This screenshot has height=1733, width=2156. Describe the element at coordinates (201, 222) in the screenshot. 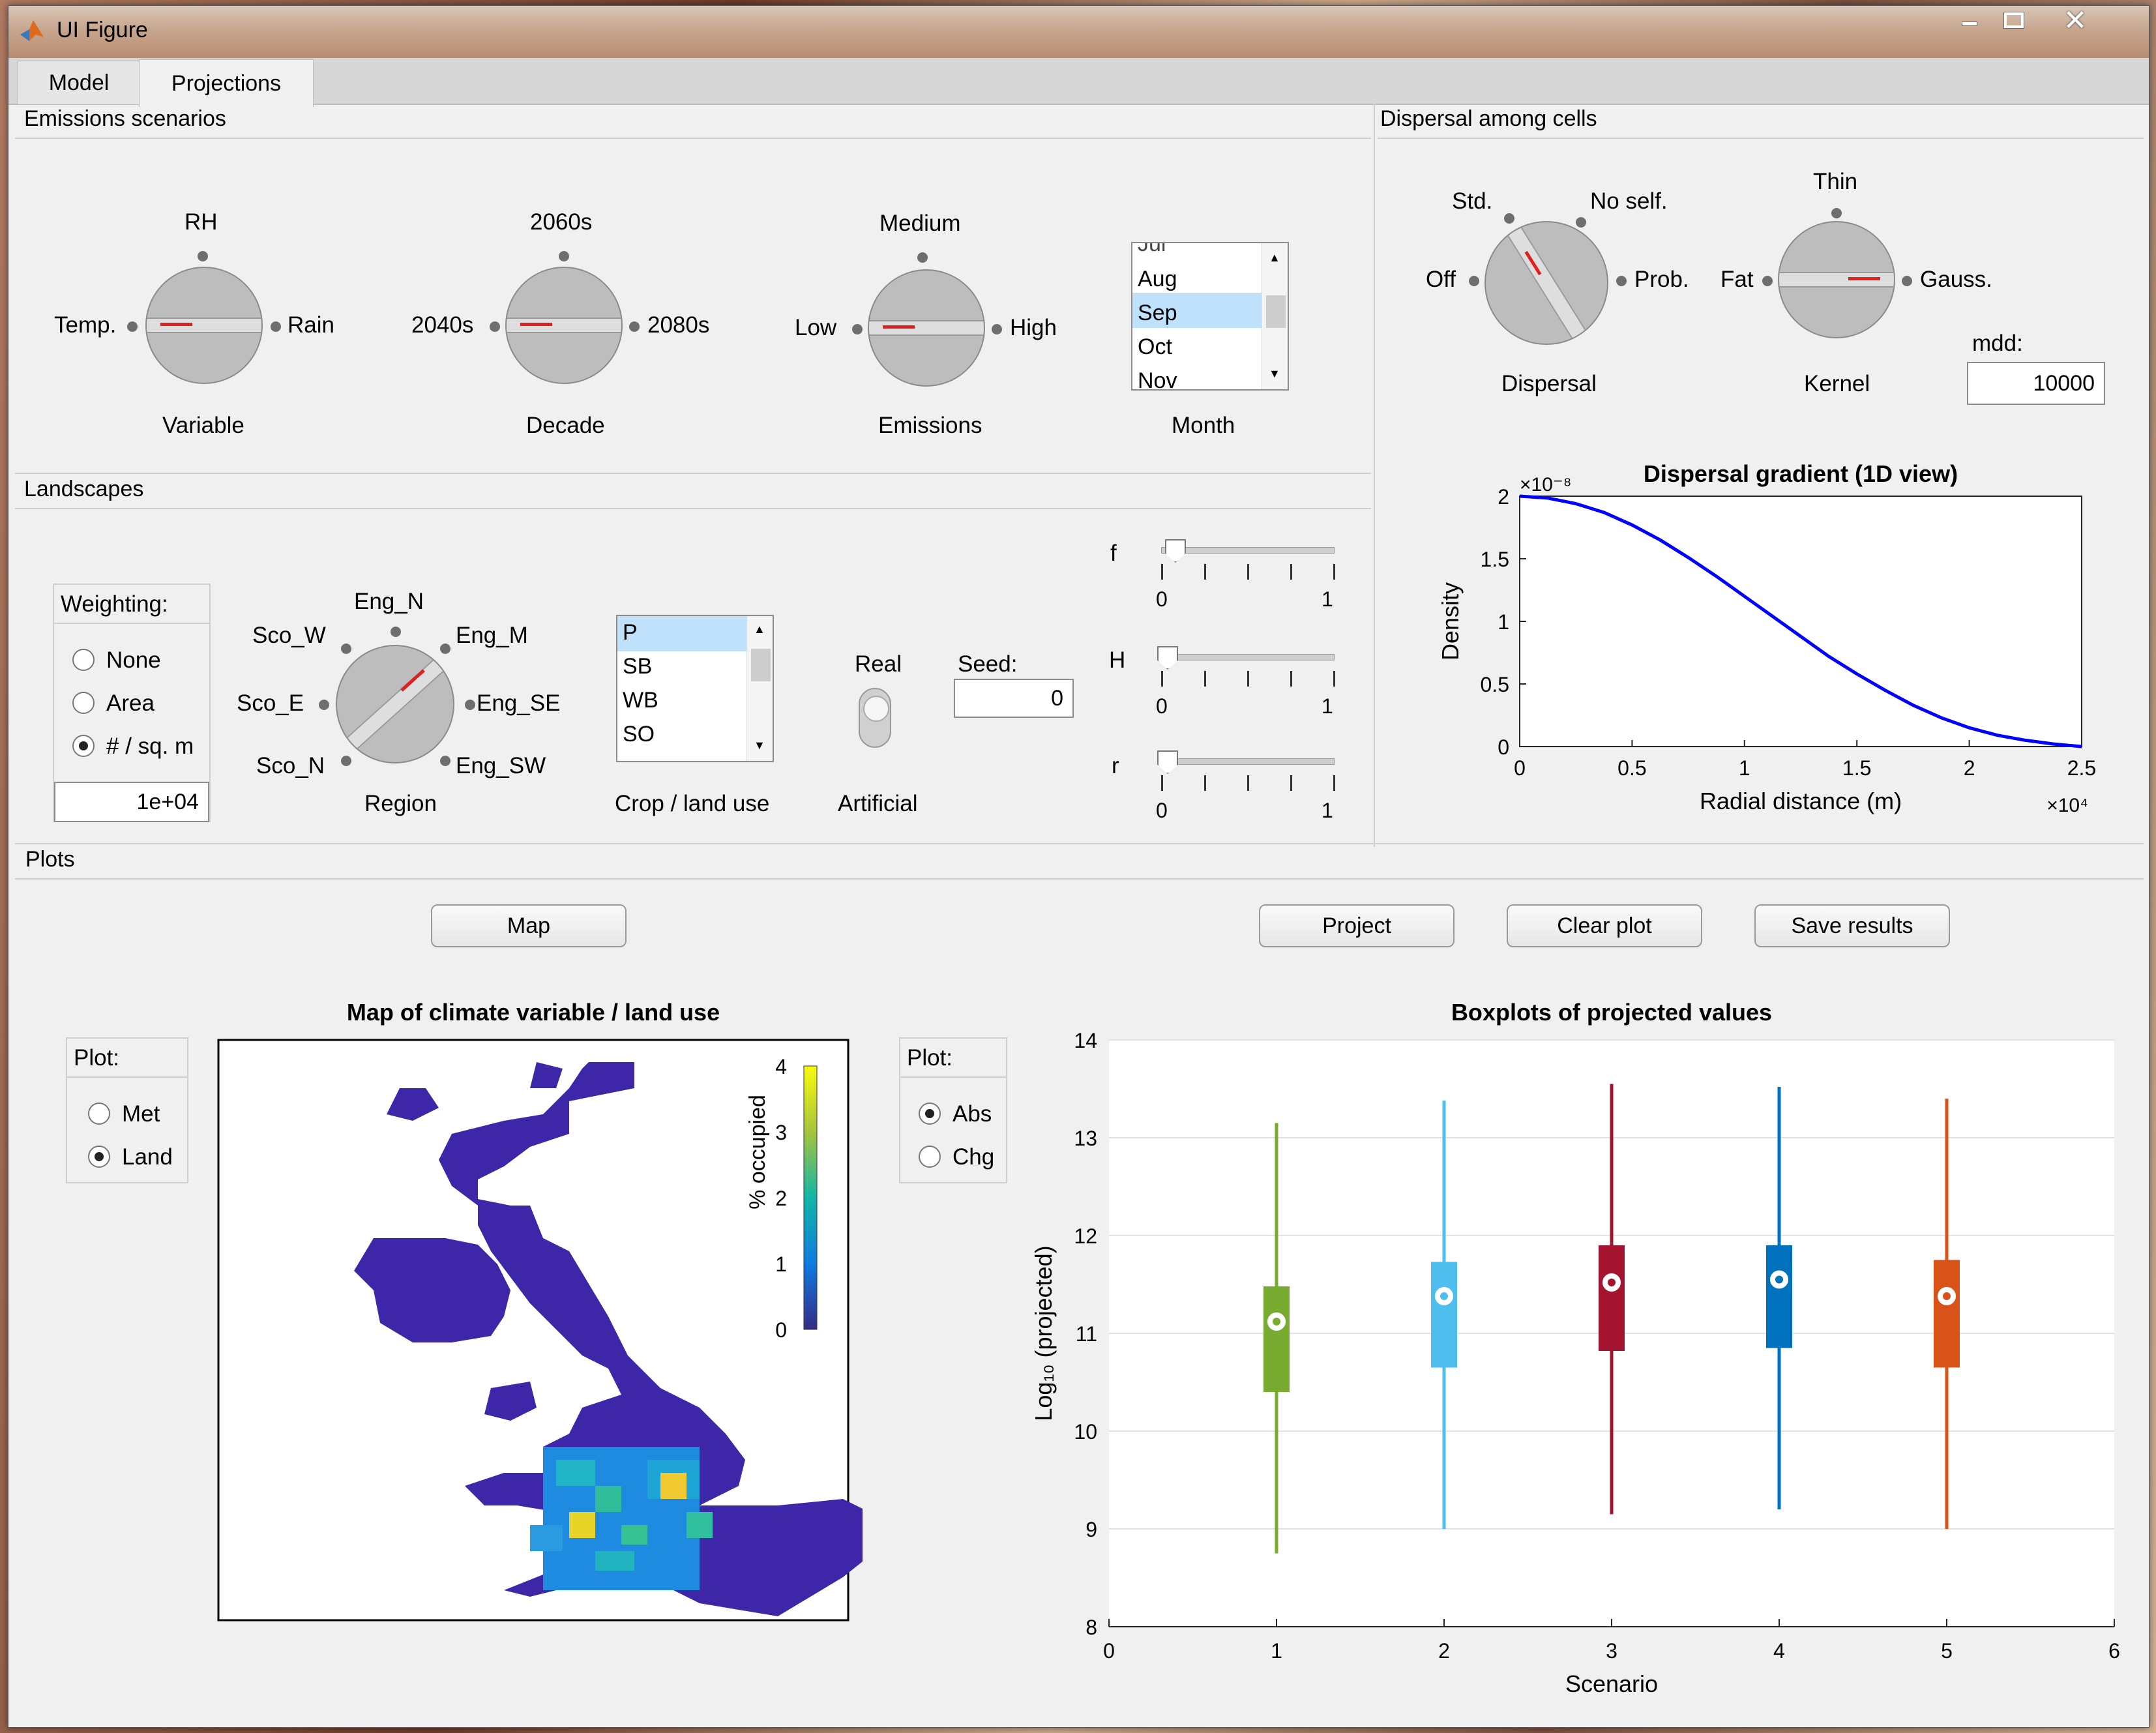

I see `variable-top-label: RH` at that location.